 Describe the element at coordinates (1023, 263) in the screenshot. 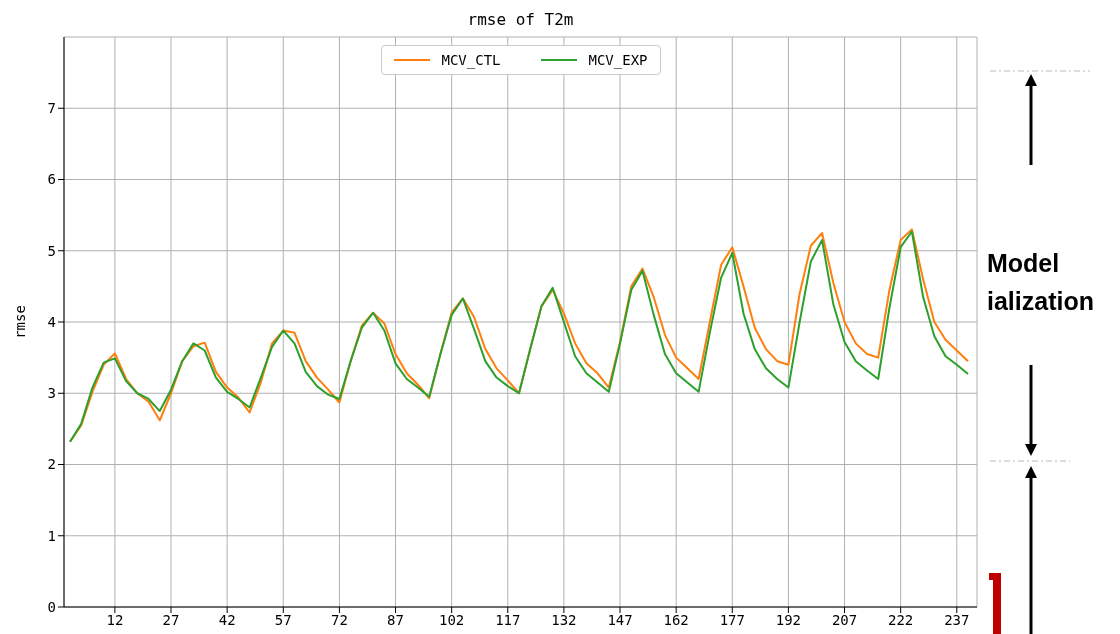

I see `text: Model` at that location.